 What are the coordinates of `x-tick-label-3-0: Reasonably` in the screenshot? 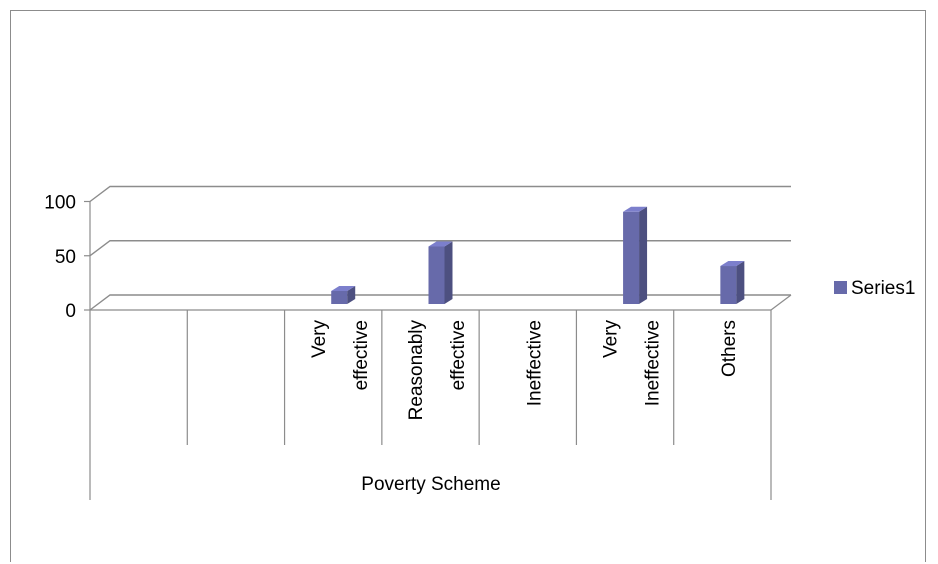 It's located at (416, 370).